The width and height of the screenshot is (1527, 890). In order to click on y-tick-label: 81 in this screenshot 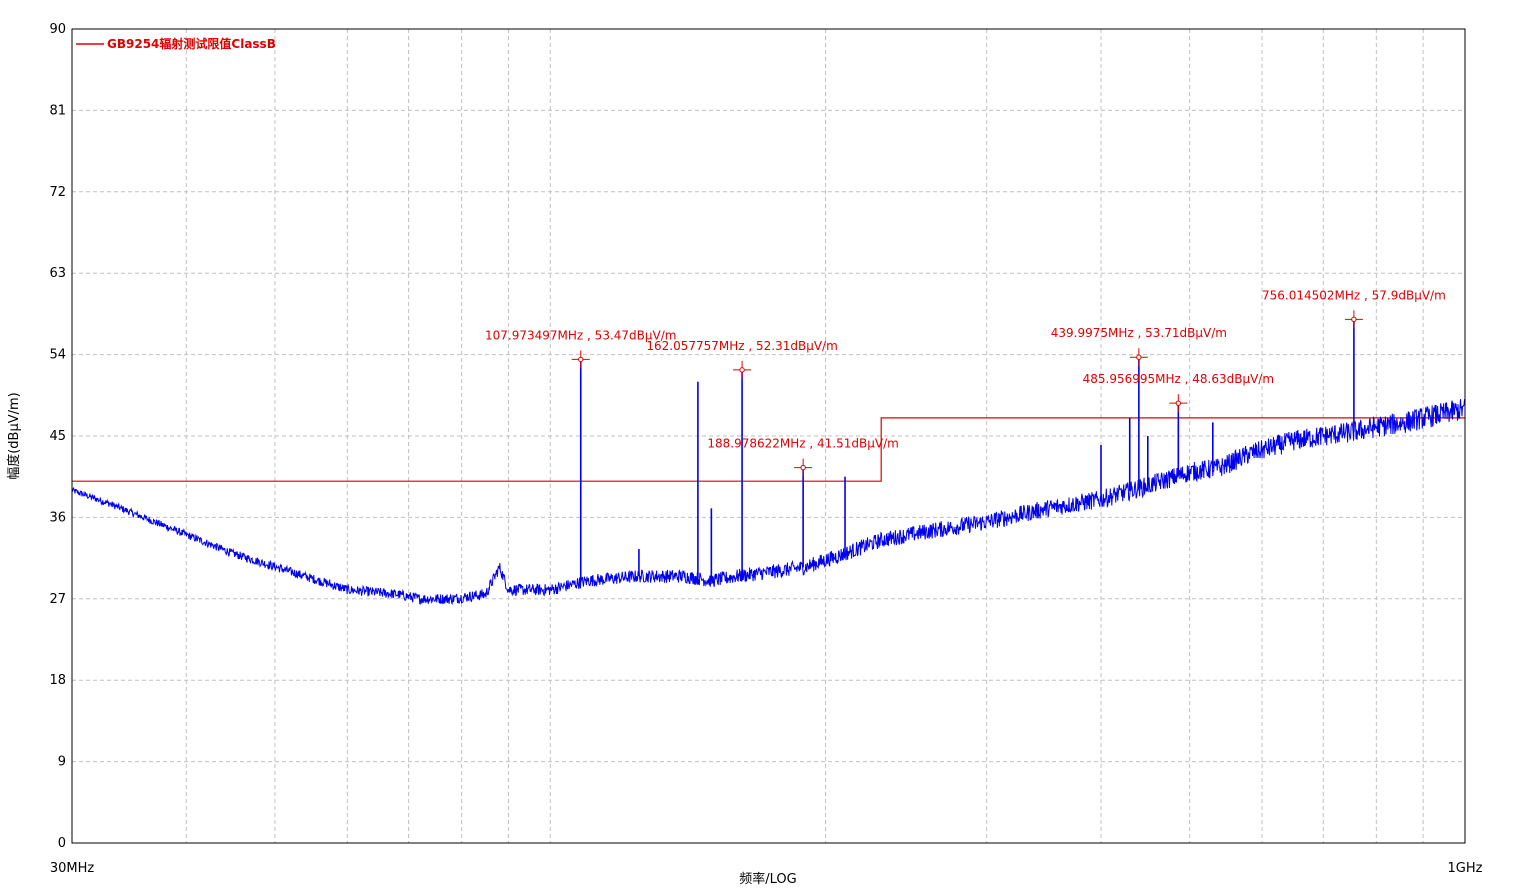, I will do `click(57, 110)`.